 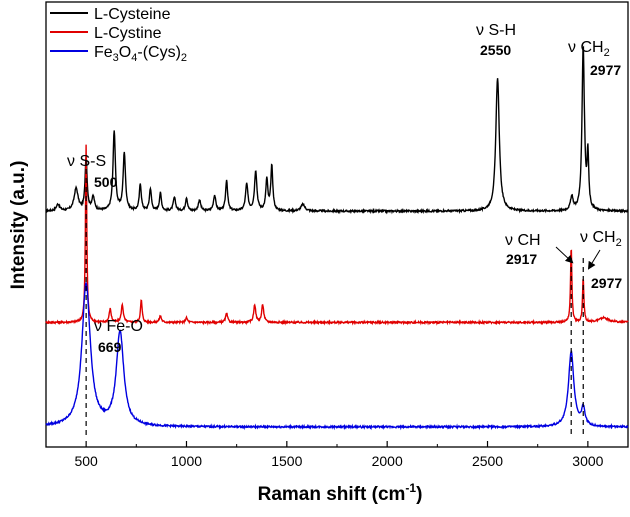 What do you see at coordinates (419, 494) in the screenshot?
I see `x-axis-title-tail: )` at bounding box center [419, 494].